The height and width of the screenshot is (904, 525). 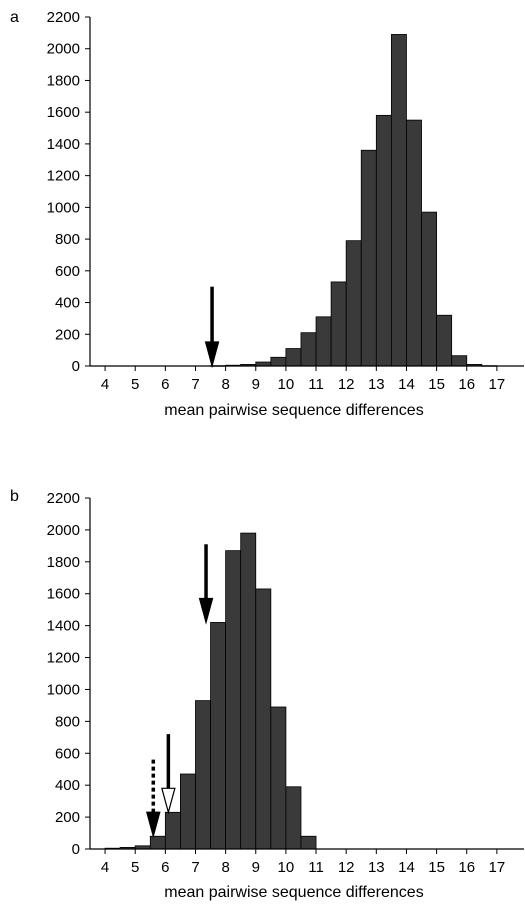 I want to click on hollow-arrow-icon, so click(x=168, y=774).